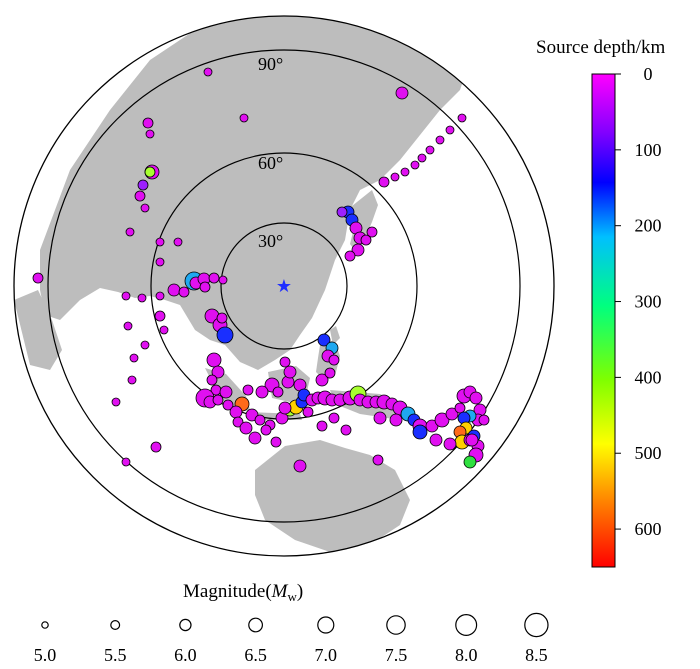  What do you see at coordinates (255, 655) in the screenshot?
I see `magnitude-legend-label: 6.5` at bounding box center [255, 655].